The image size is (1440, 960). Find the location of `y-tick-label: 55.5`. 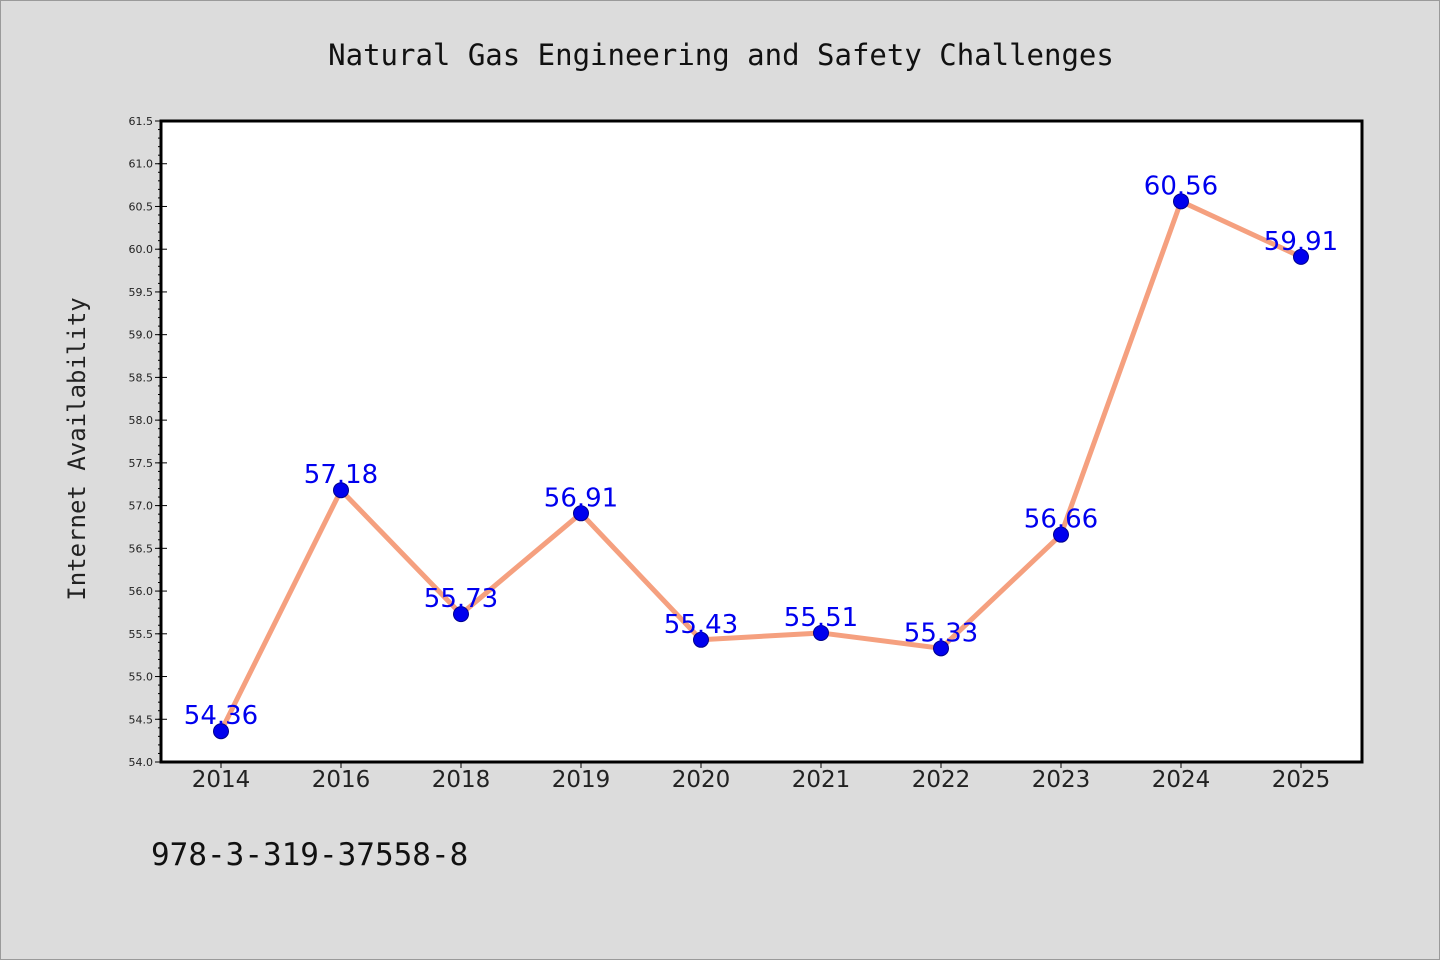

y-tick-label: 55.5 is located at coordinates (141, 634).